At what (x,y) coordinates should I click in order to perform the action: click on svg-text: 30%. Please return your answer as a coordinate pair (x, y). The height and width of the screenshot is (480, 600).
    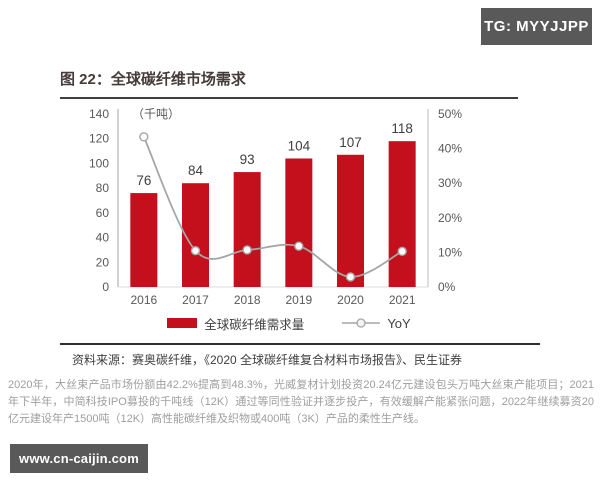
    Looking at the image, I should click on (450, 183).